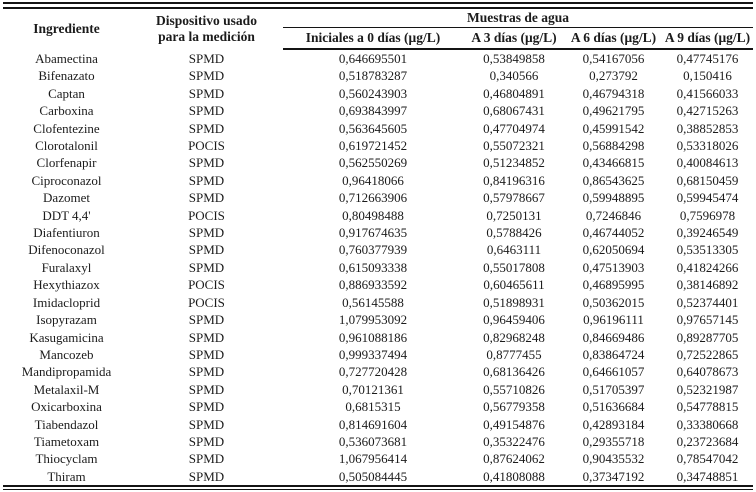  Describe the element at coordinates (707, 337) in the screenshot. I see `cell-9-days: 0,89287705` at that location.